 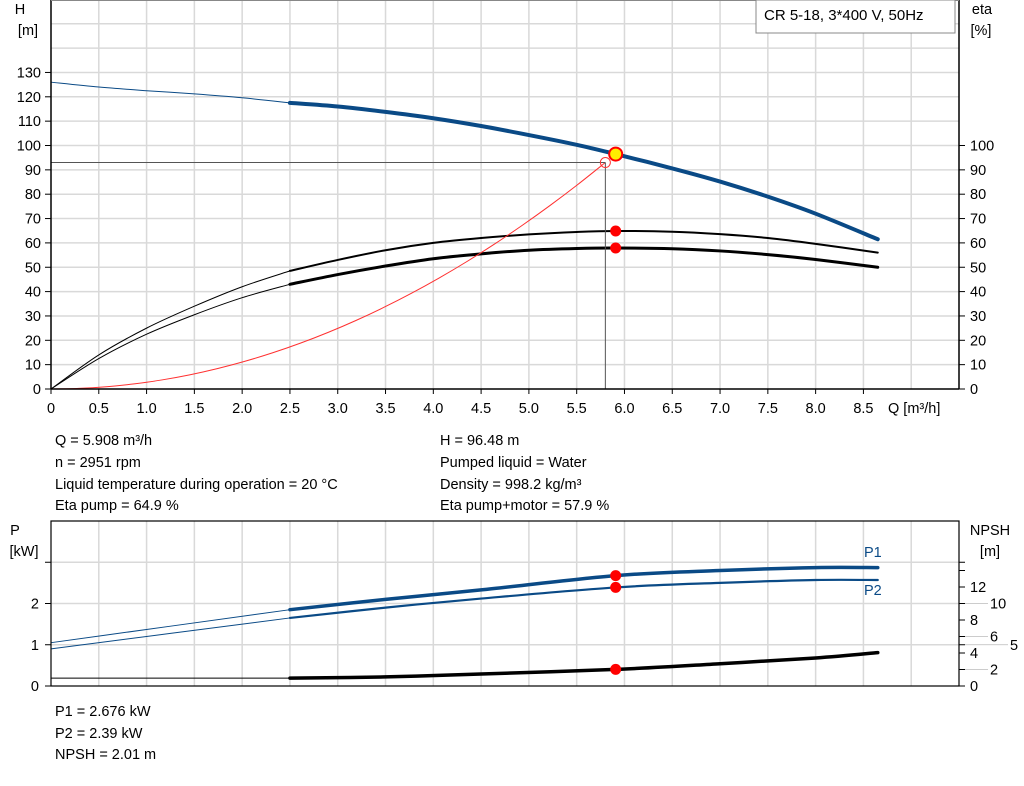 What do you see at coordinates (978, 341) in the screenshot?
I see `y-right-tick-label: 20` at bounding box center [978, 341].